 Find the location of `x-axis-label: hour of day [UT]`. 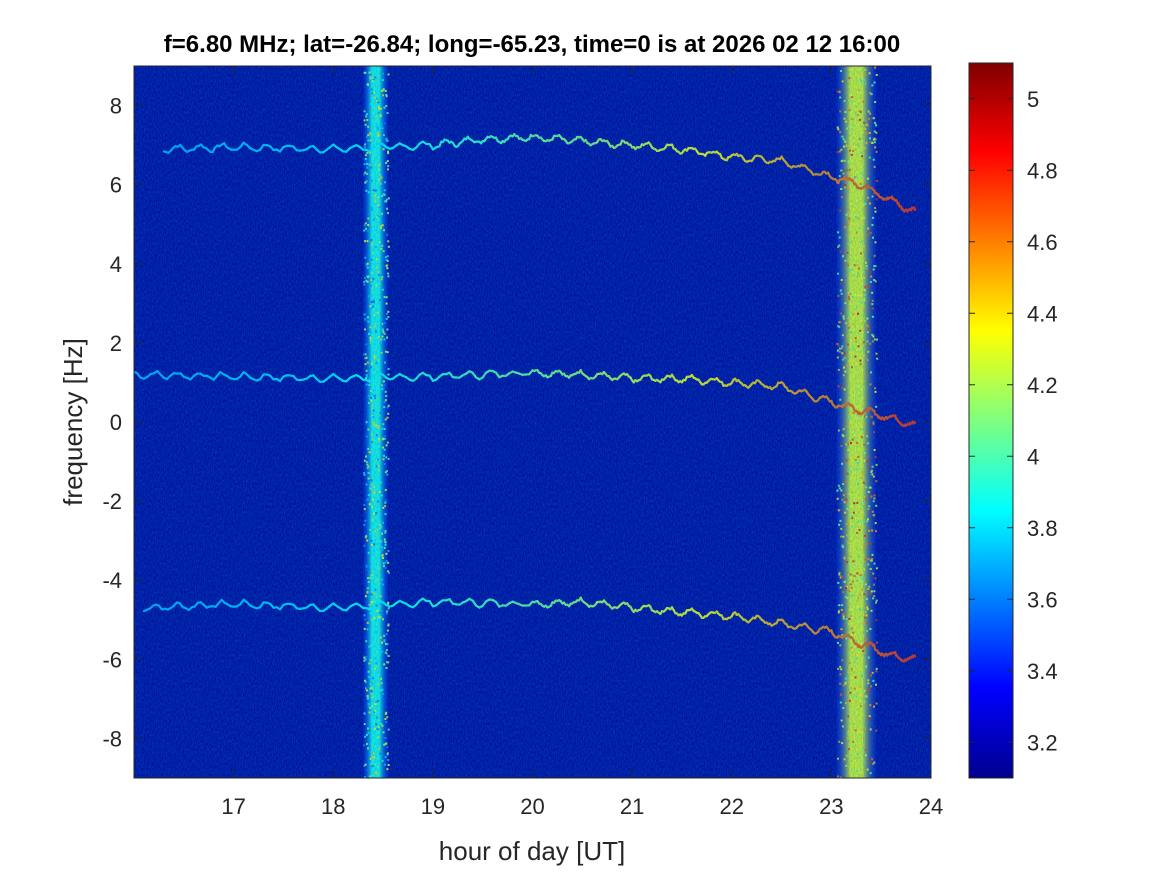

x-axis-label: hour of day [UT] is located at coordinates (532, 851).